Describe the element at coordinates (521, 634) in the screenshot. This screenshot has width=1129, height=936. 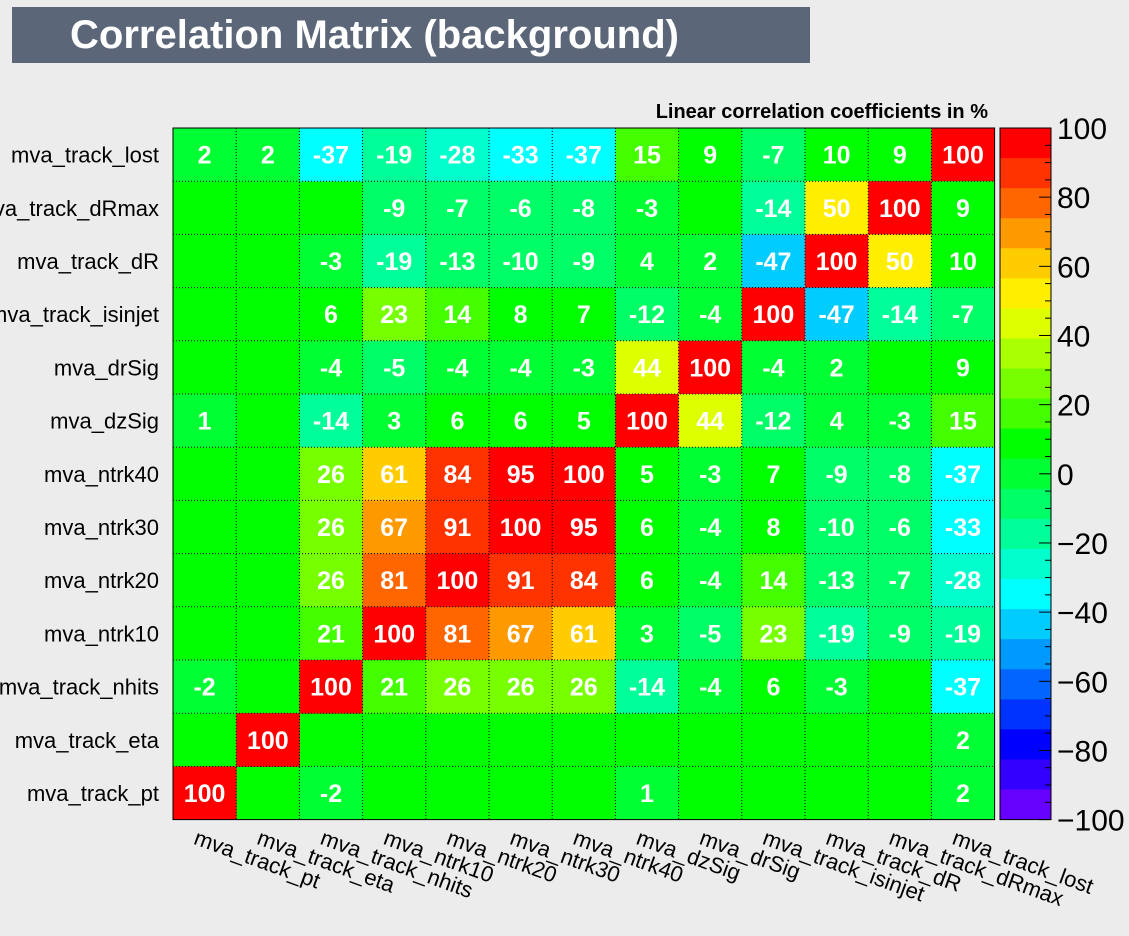
I see `cell-value-label: 67` at that location.